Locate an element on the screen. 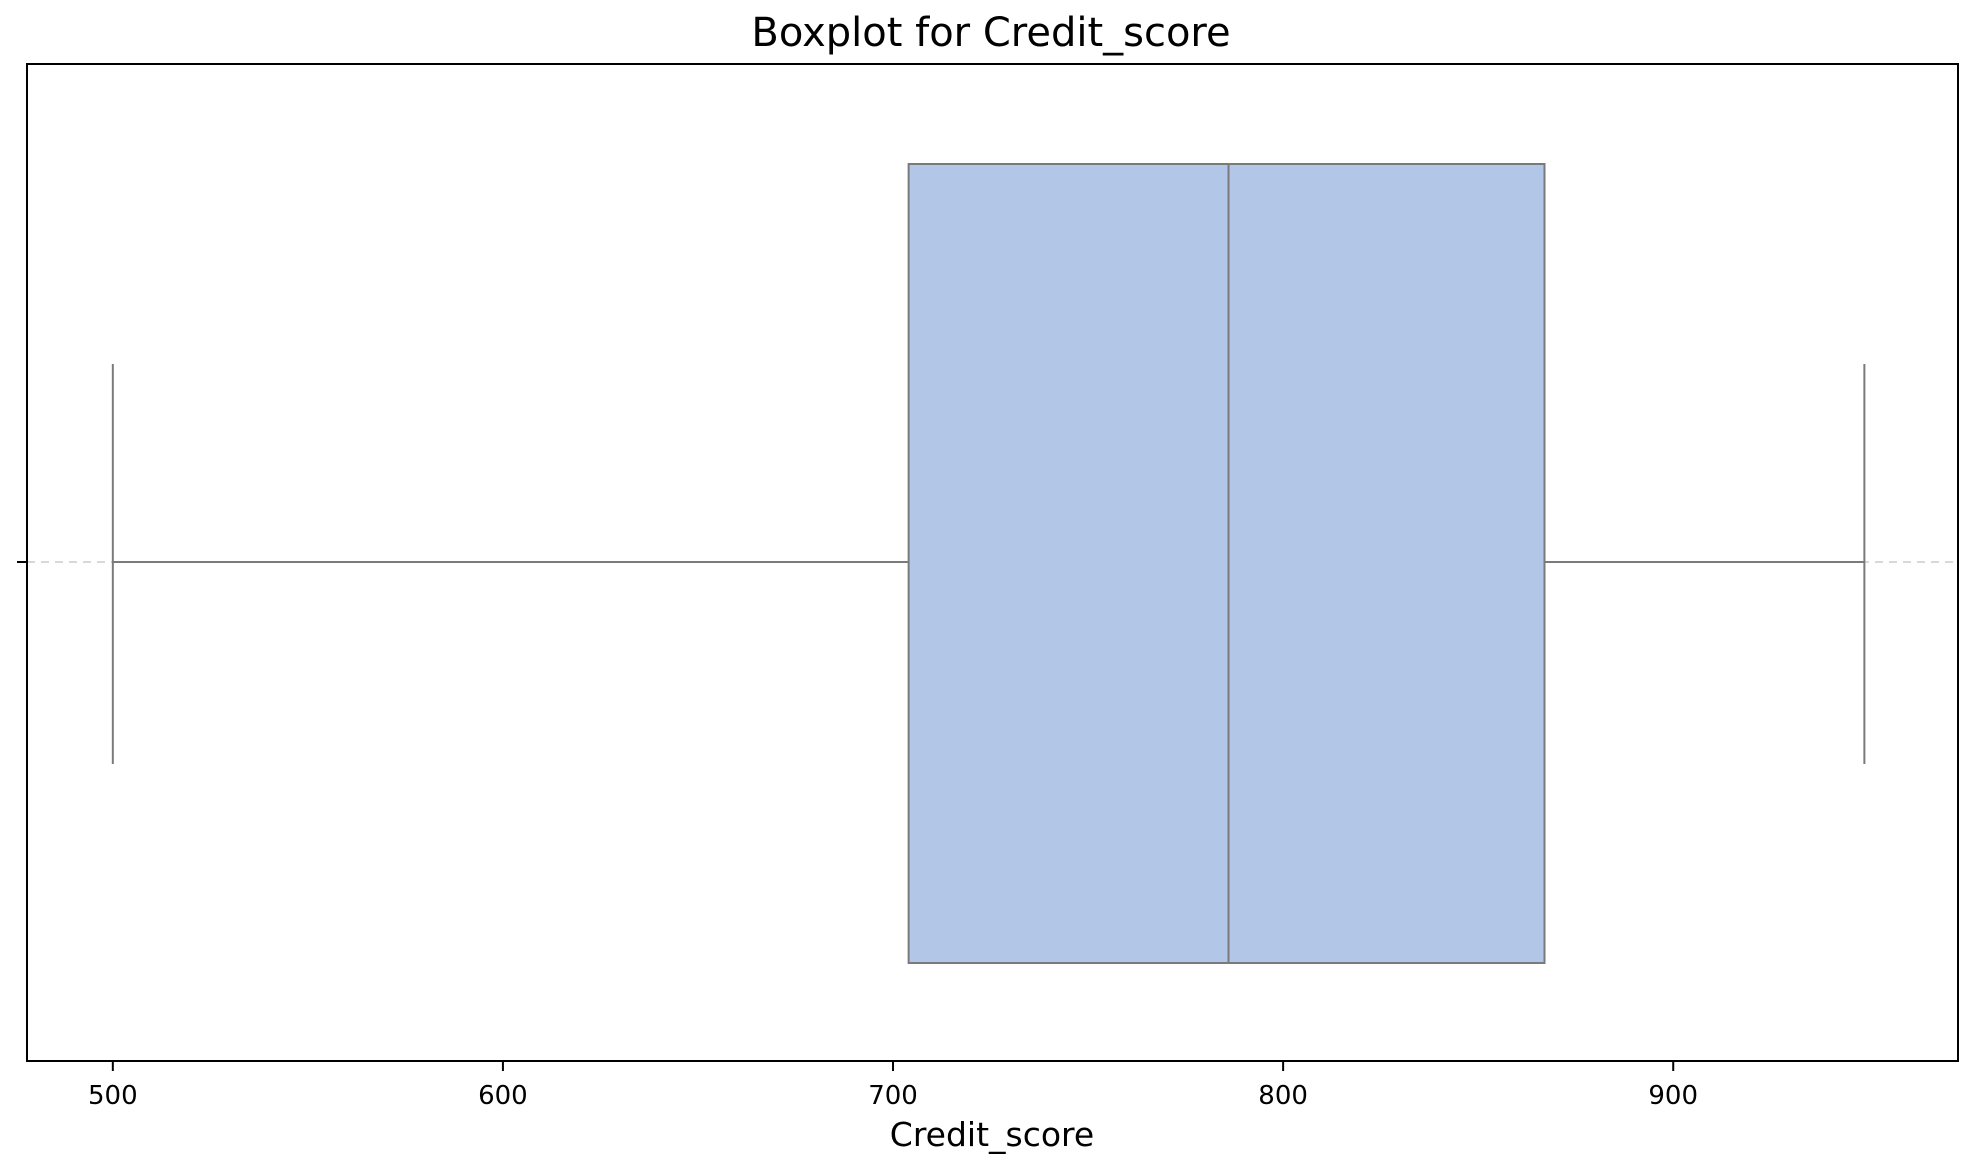  x-tick-label: 500 is located at coordinates (113, 1096).